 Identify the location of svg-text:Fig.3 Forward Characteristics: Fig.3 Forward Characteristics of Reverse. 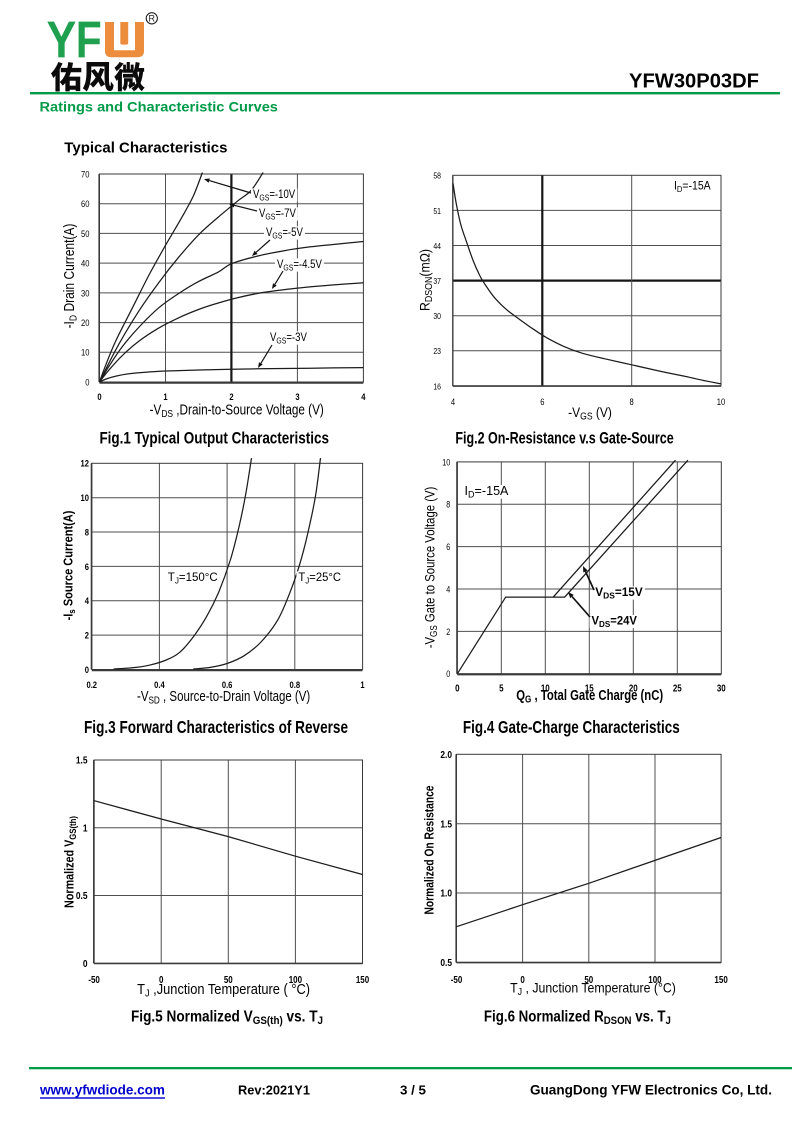
(216, 727).